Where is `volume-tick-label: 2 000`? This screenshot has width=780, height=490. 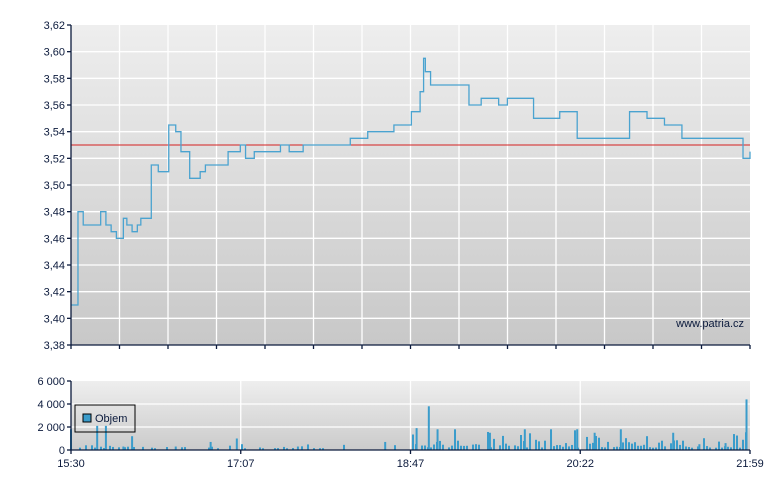
volume-tick-label: 2 000 is located at coordinates (51, 428).